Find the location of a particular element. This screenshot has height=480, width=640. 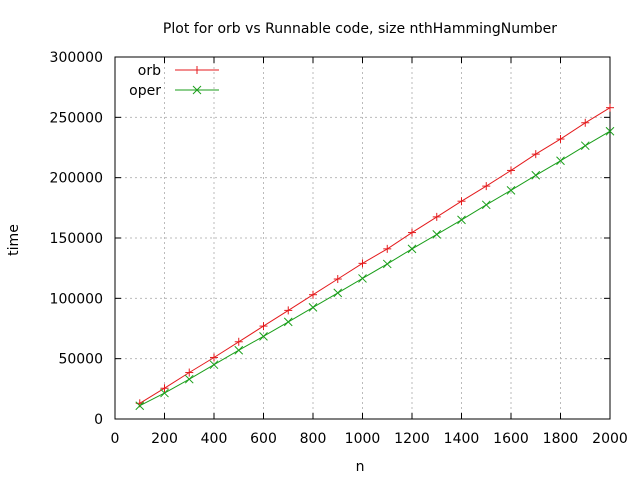

x-tick-label: 200 is located at coordinates (164, 439).